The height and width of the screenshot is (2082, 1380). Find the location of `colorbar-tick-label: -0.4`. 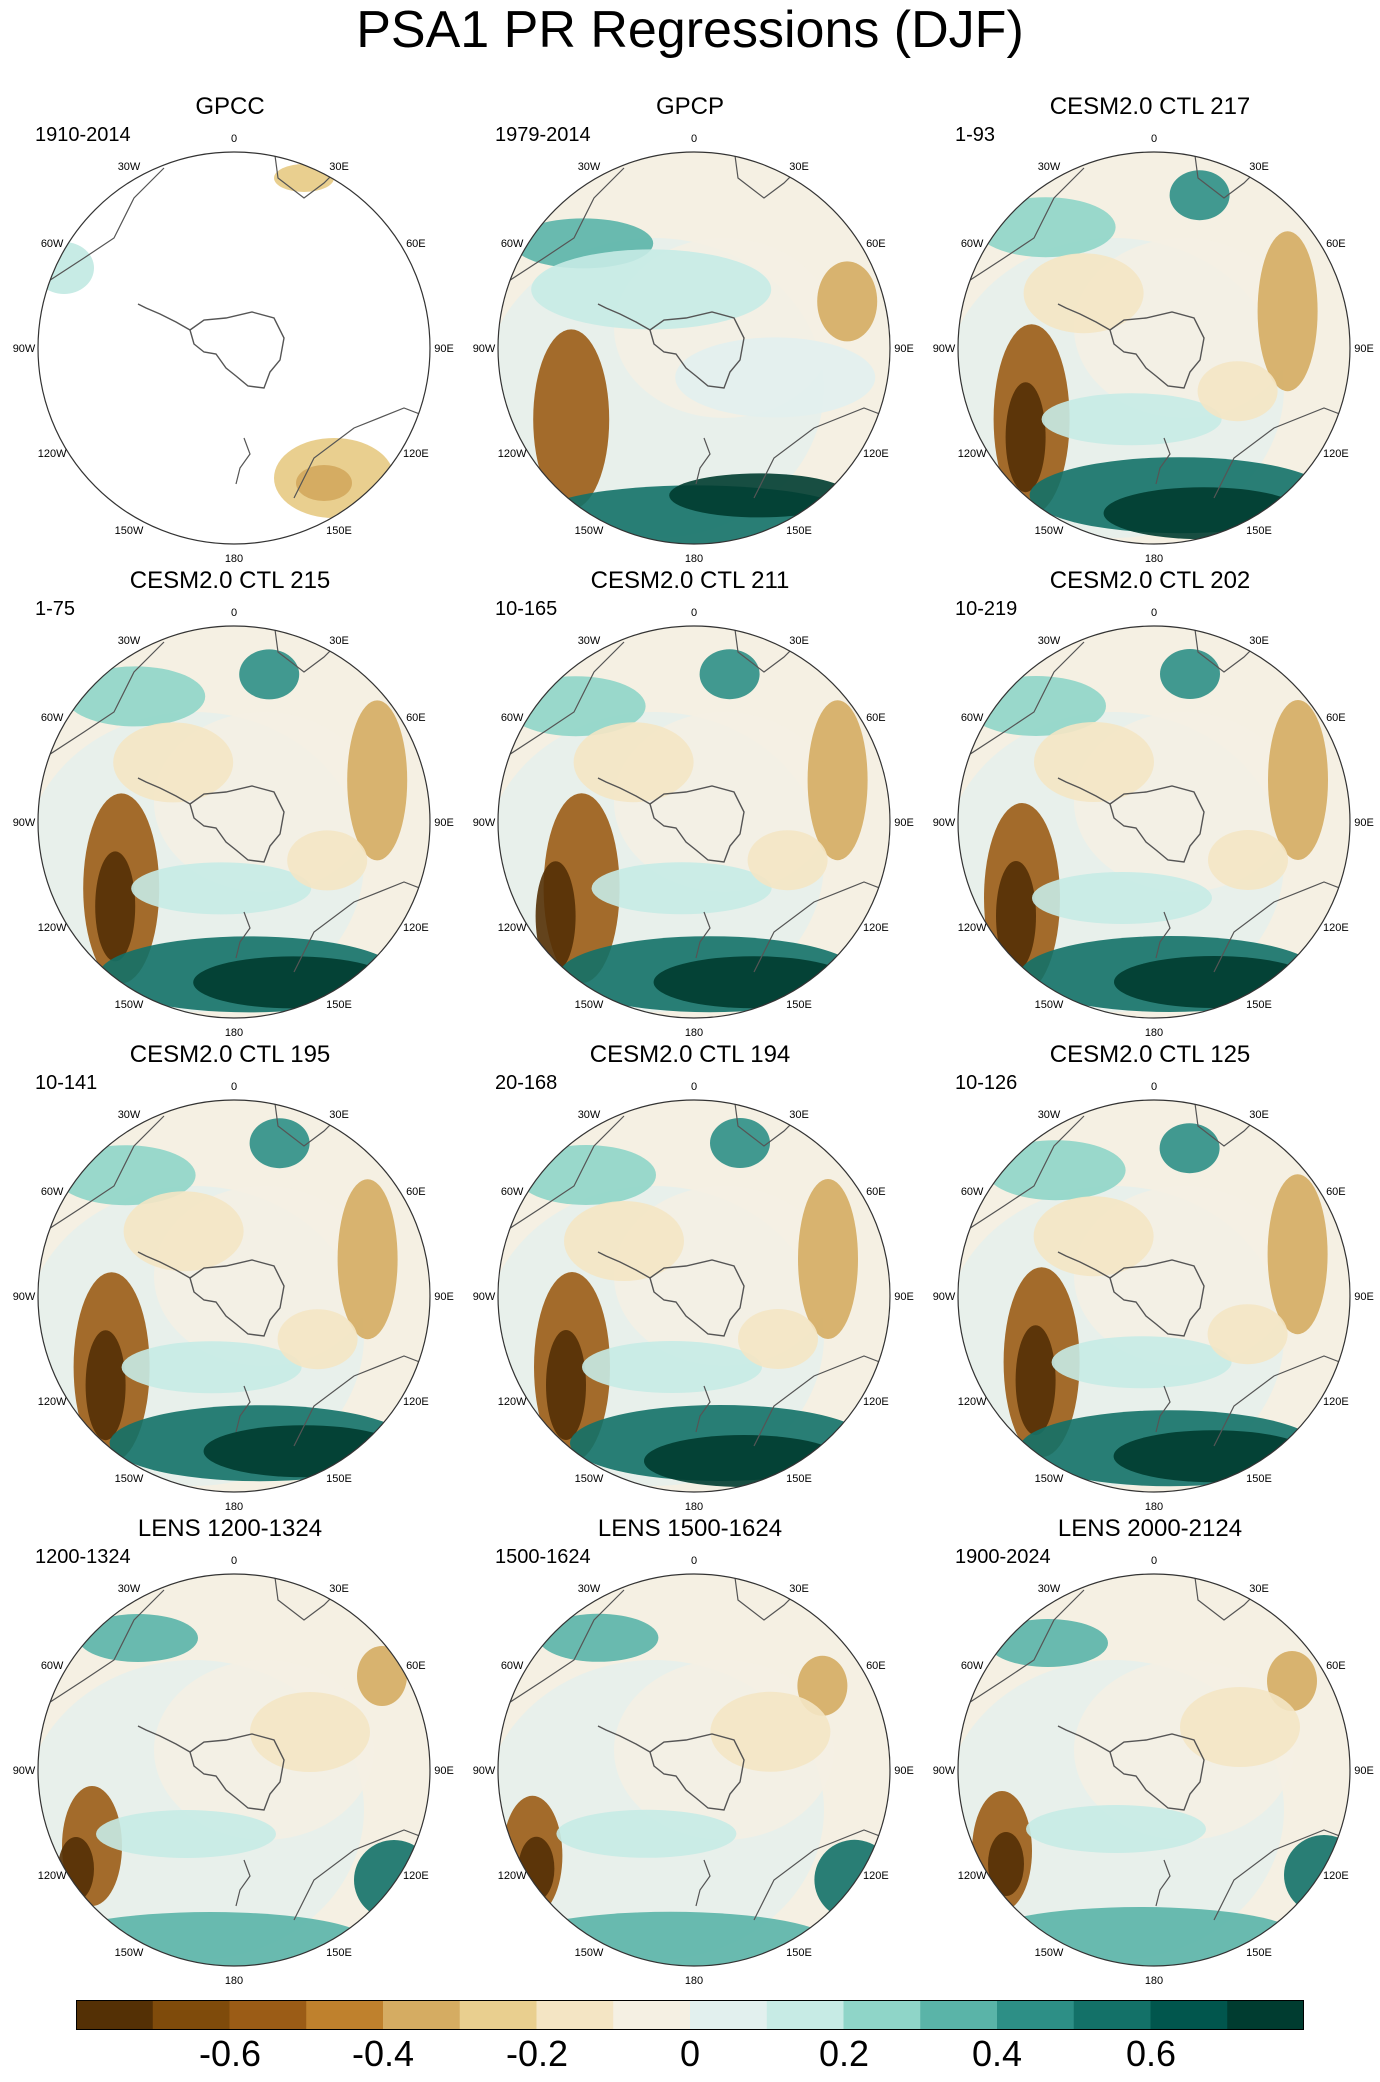

colorbar-tick-label: -0.4 is located at coordinates (383, 2053).